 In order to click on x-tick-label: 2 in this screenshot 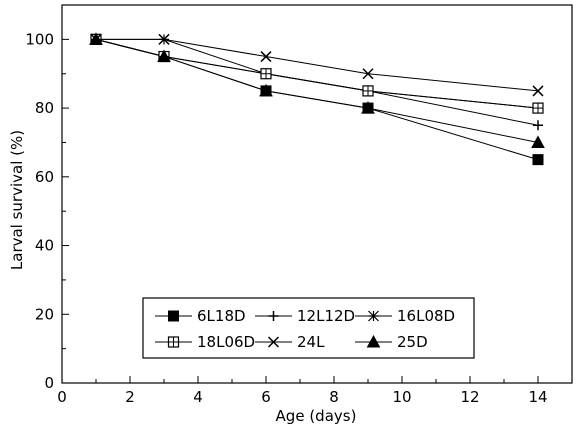, I will do `click(130, 397)`.